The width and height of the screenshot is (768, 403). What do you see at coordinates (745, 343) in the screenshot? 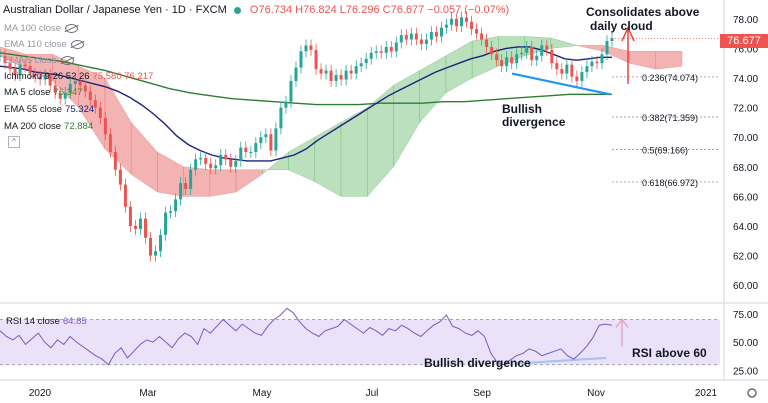
I see `rsi-tick-label: 50.00` at bounding box center [745, 343].